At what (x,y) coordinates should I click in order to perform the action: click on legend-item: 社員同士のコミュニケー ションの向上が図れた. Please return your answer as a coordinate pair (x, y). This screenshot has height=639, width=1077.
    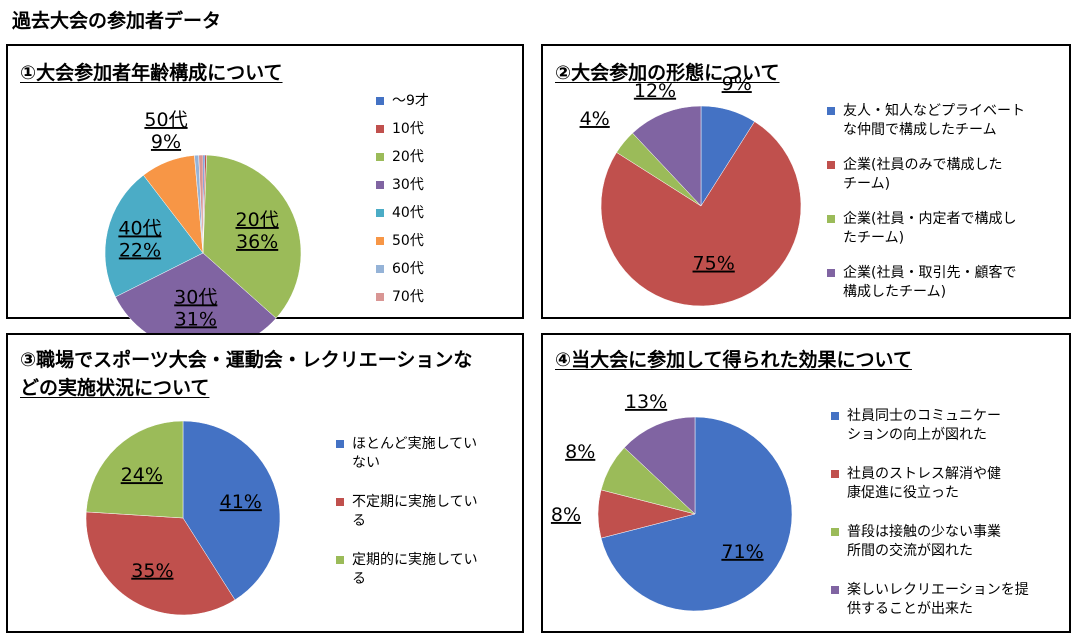
    Looking at the image, I should click on (930, 426).